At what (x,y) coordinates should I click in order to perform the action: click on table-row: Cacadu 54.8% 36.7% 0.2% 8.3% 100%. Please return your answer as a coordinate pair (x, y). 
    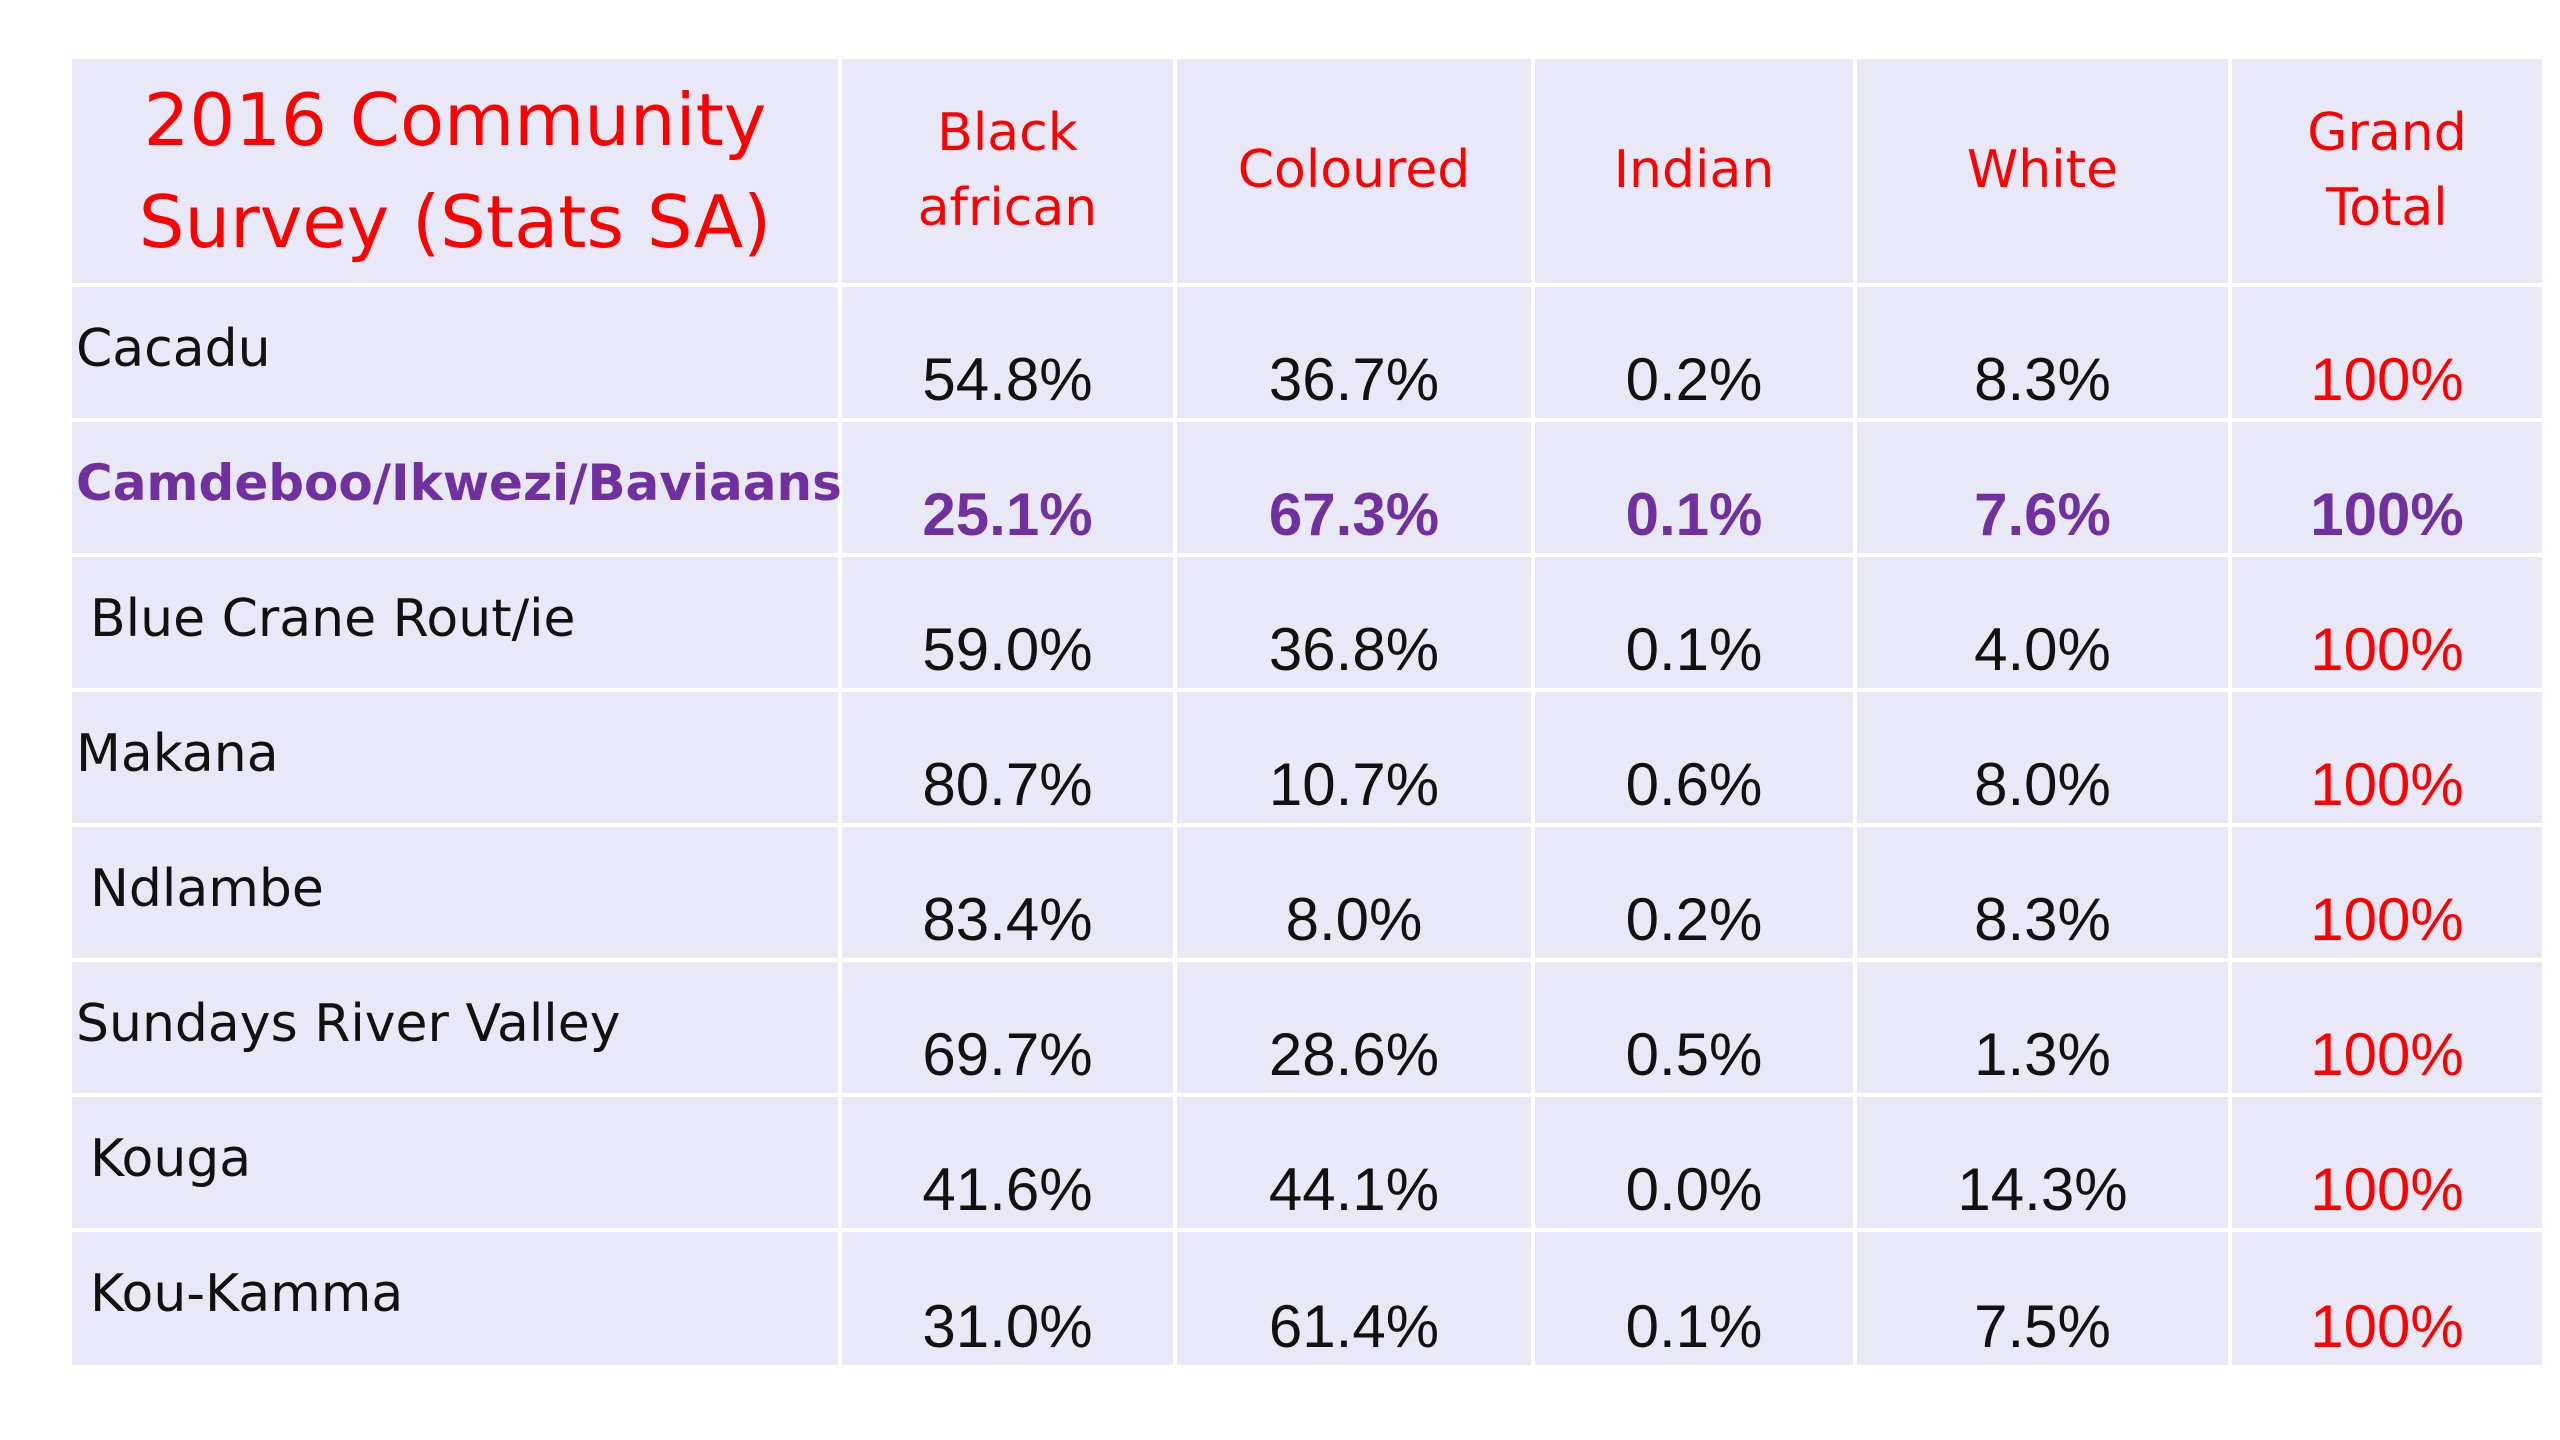
    Looking at the image, I should click on (1307, 353).